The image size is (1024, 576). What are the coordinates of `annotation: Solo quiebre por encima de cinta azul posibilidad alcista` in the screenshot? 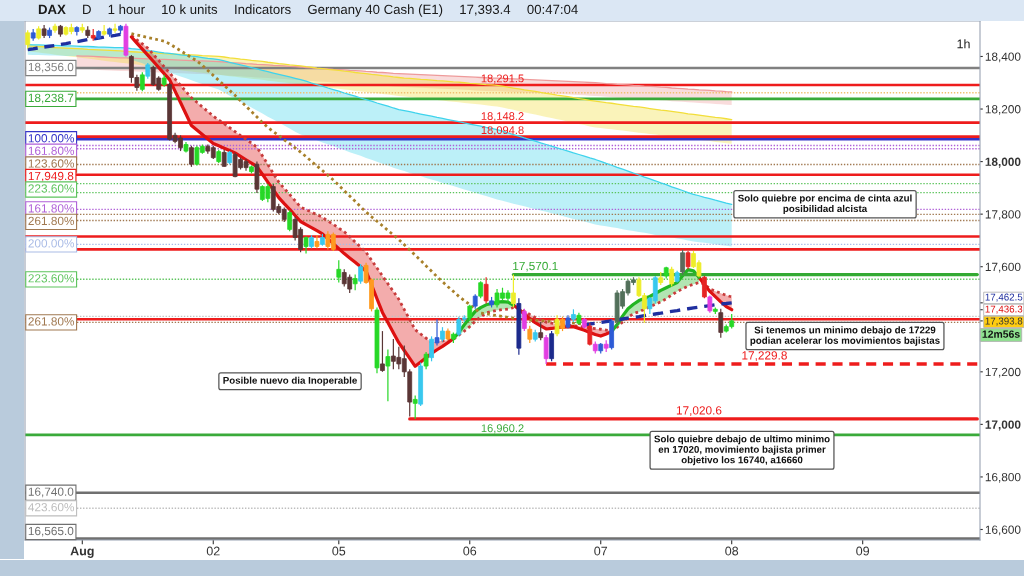 It's located at (825, 204).